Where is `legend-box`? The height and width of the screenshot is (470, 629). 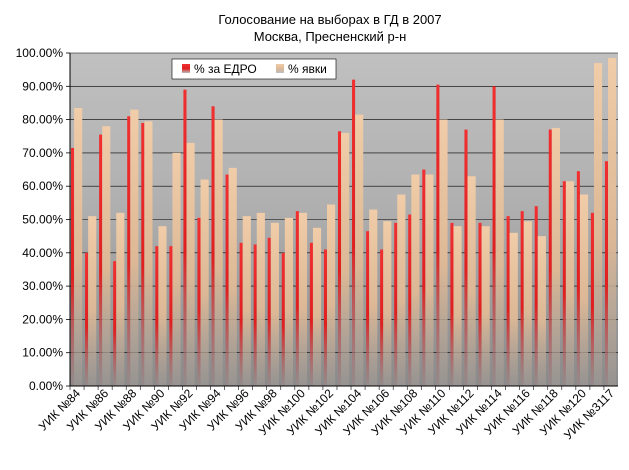 legend-box is located at coordinates (254, 69).